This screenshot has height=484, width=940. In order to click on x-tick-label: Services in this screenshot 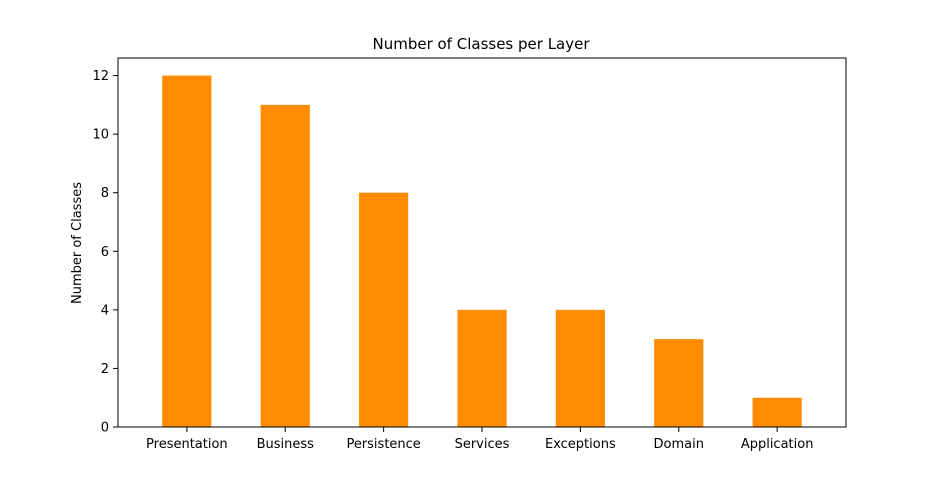, I will do `click(482, 444)`.